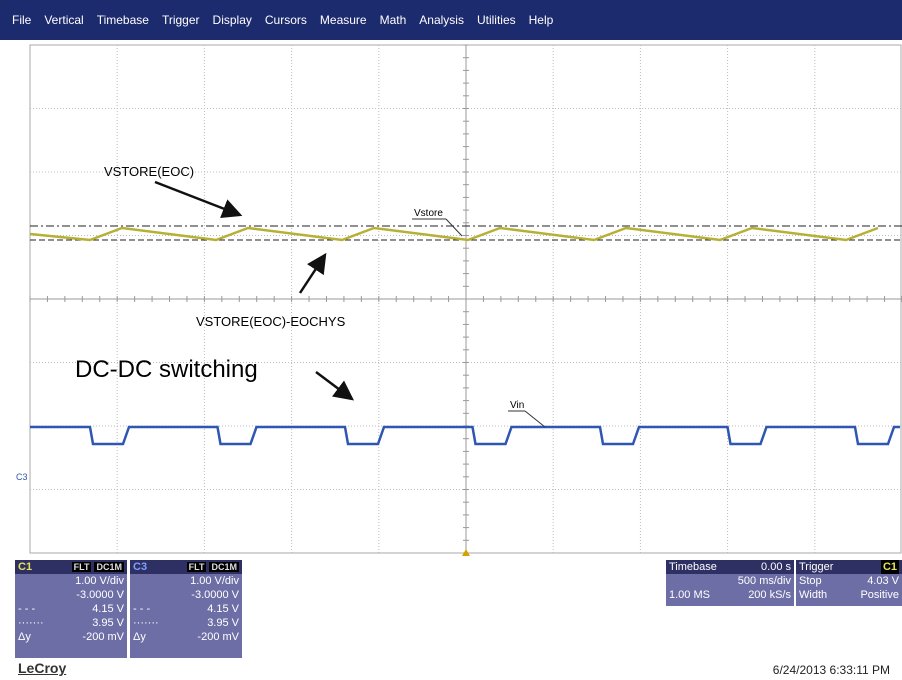  What do you see at coordinates (22, 20) in the screenshot?
I see `menu-item: File` at bounding box center [22, 20].